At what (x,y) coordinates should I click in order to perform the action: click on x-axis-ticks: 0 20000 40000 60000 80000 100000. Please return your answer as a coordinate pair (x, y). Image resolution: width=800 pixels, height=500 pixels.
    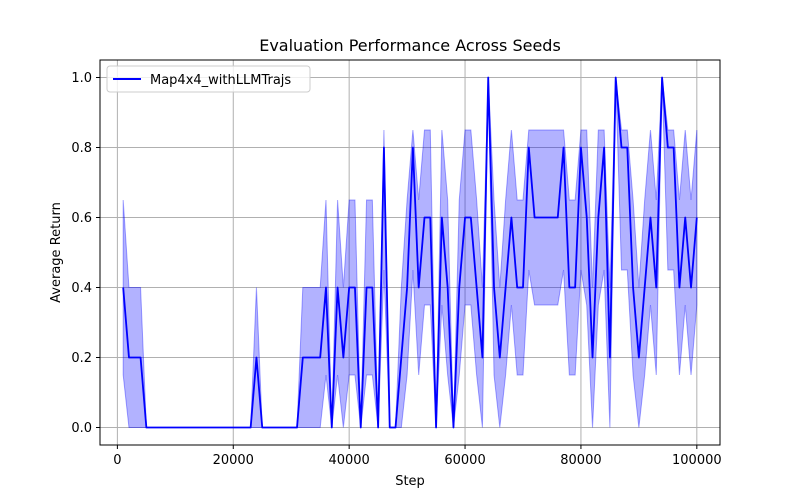
    Looking at the image, I should click on (417, 456).